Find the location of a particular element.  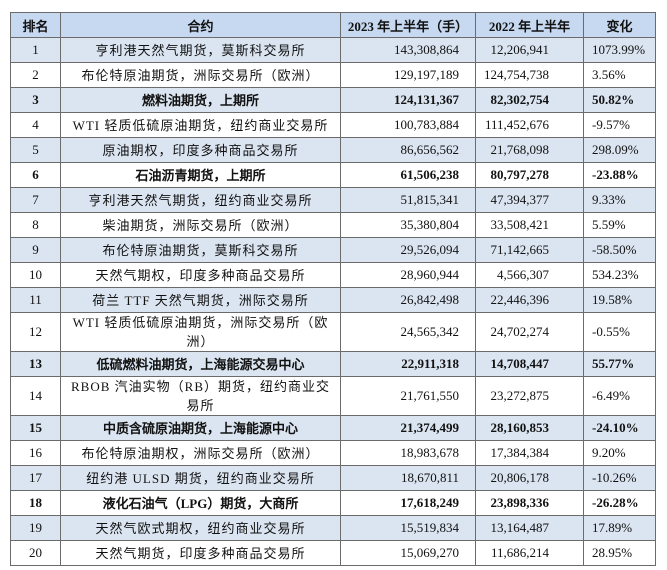

rank-cell: 20 is located at coordinates (35, 553).